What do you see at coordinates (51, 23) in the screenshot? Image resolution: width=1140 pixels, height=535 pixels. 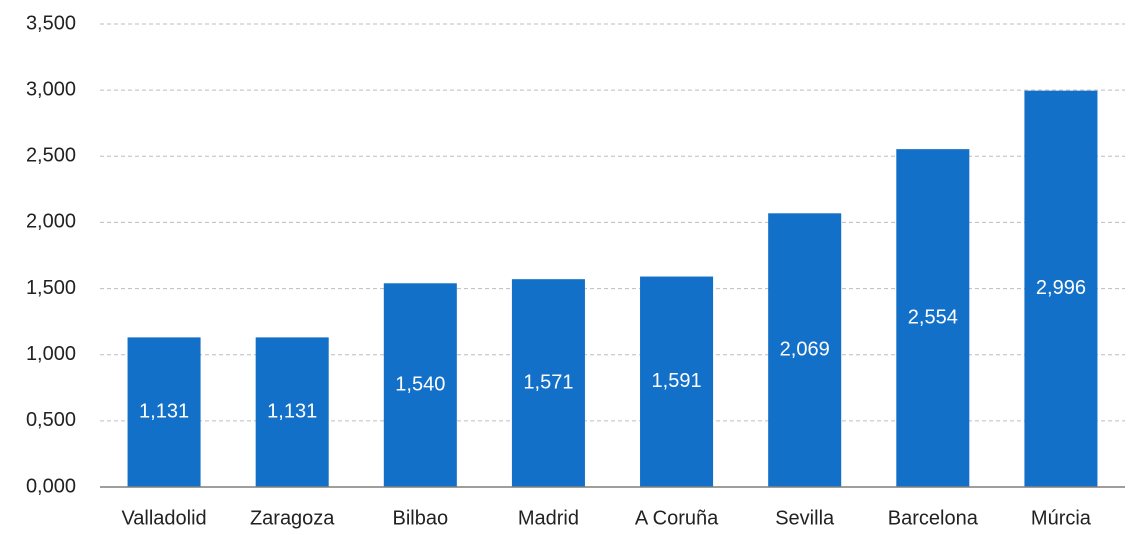 I see `y-tick-label: 3,500` at bounding box center [51, 23].